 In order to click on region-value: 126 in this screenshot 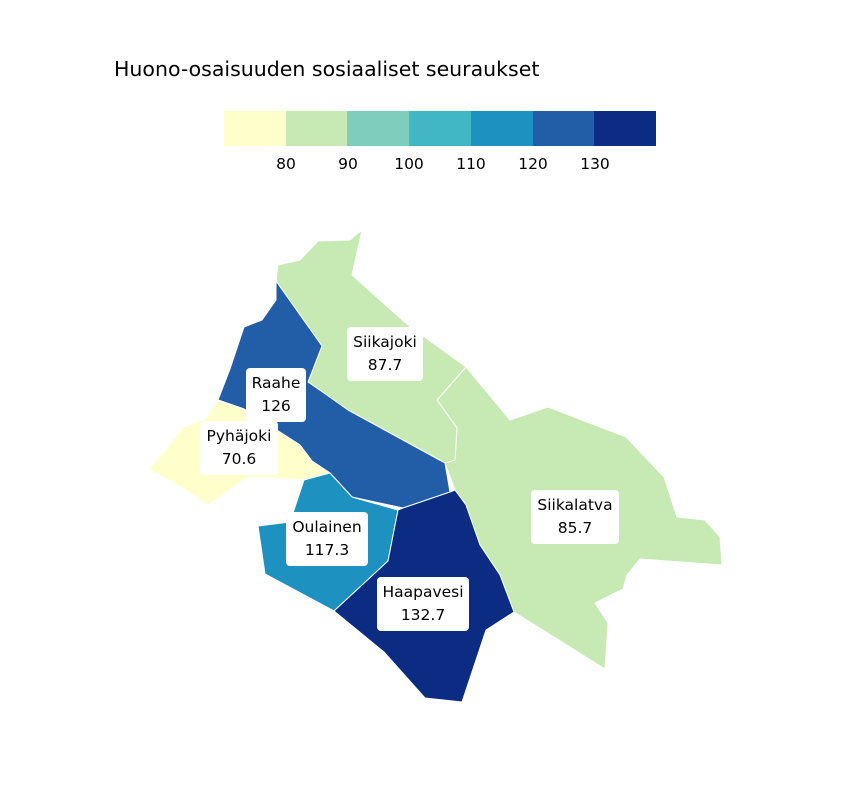, I will do `click(276, 406)`.